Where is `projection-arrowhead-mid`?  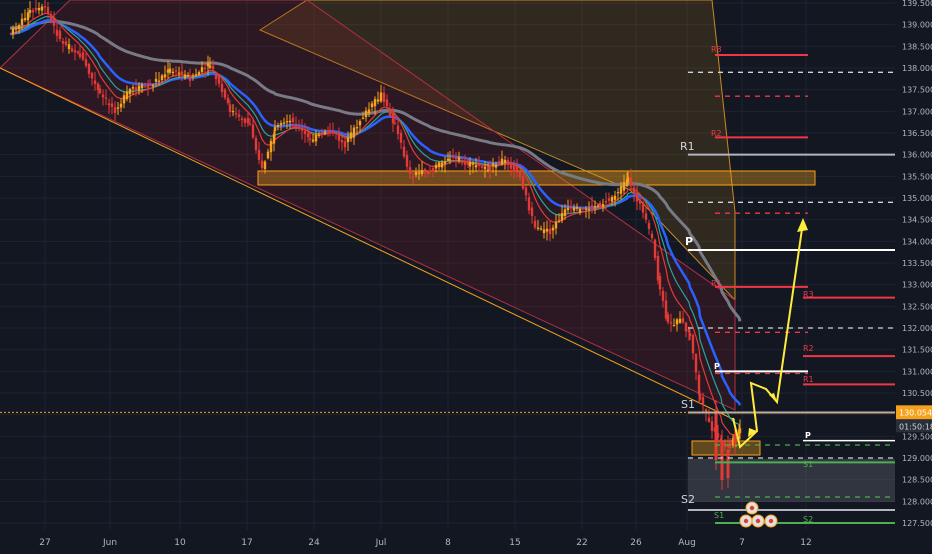 projection-arrowhead-mid is located at coordinates (773, 397).